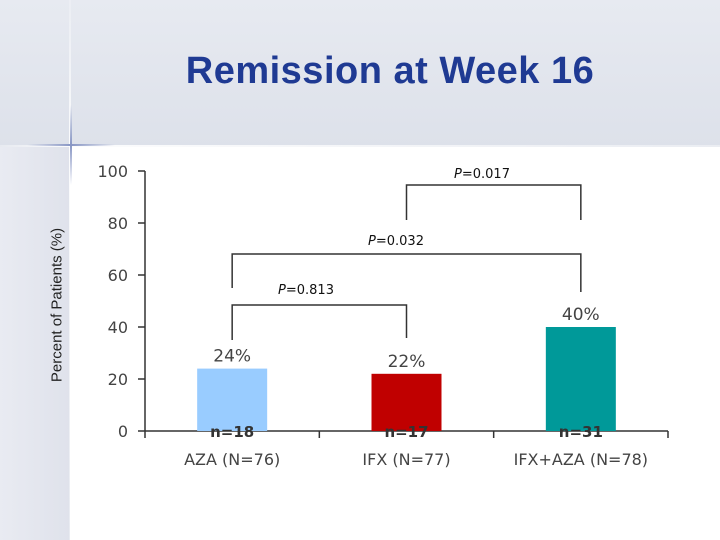 The width and height of the screenshot is (720, 540). What do you see at coordinates (232, 459) in the screenshot?
I see `x-category-label: AZA (N=76)` at bounding box center [232, 459].